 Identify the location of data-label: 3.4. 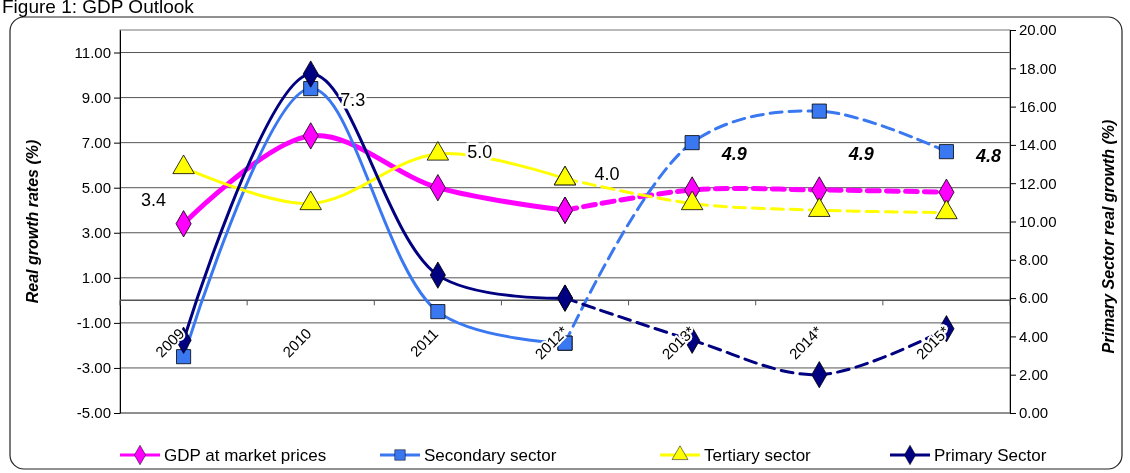
(154, 199).